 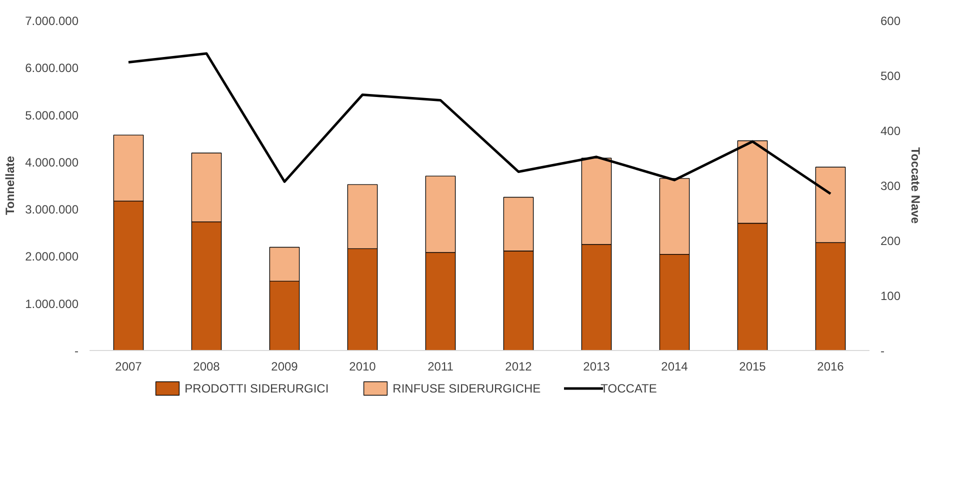 What do you see at coordinates (362, 367) in the screenshot?
I see `x-tick-label: 2010` at bounding box center [362, 367].